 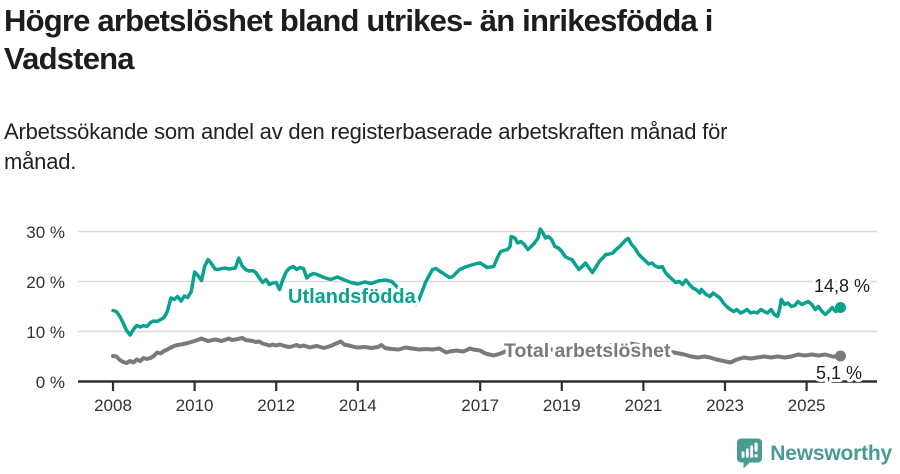 What do you see at coordinates (45, 282) in the screenshot?
I see `y-tick-label: 20 %` at bounding box center [45, 282].